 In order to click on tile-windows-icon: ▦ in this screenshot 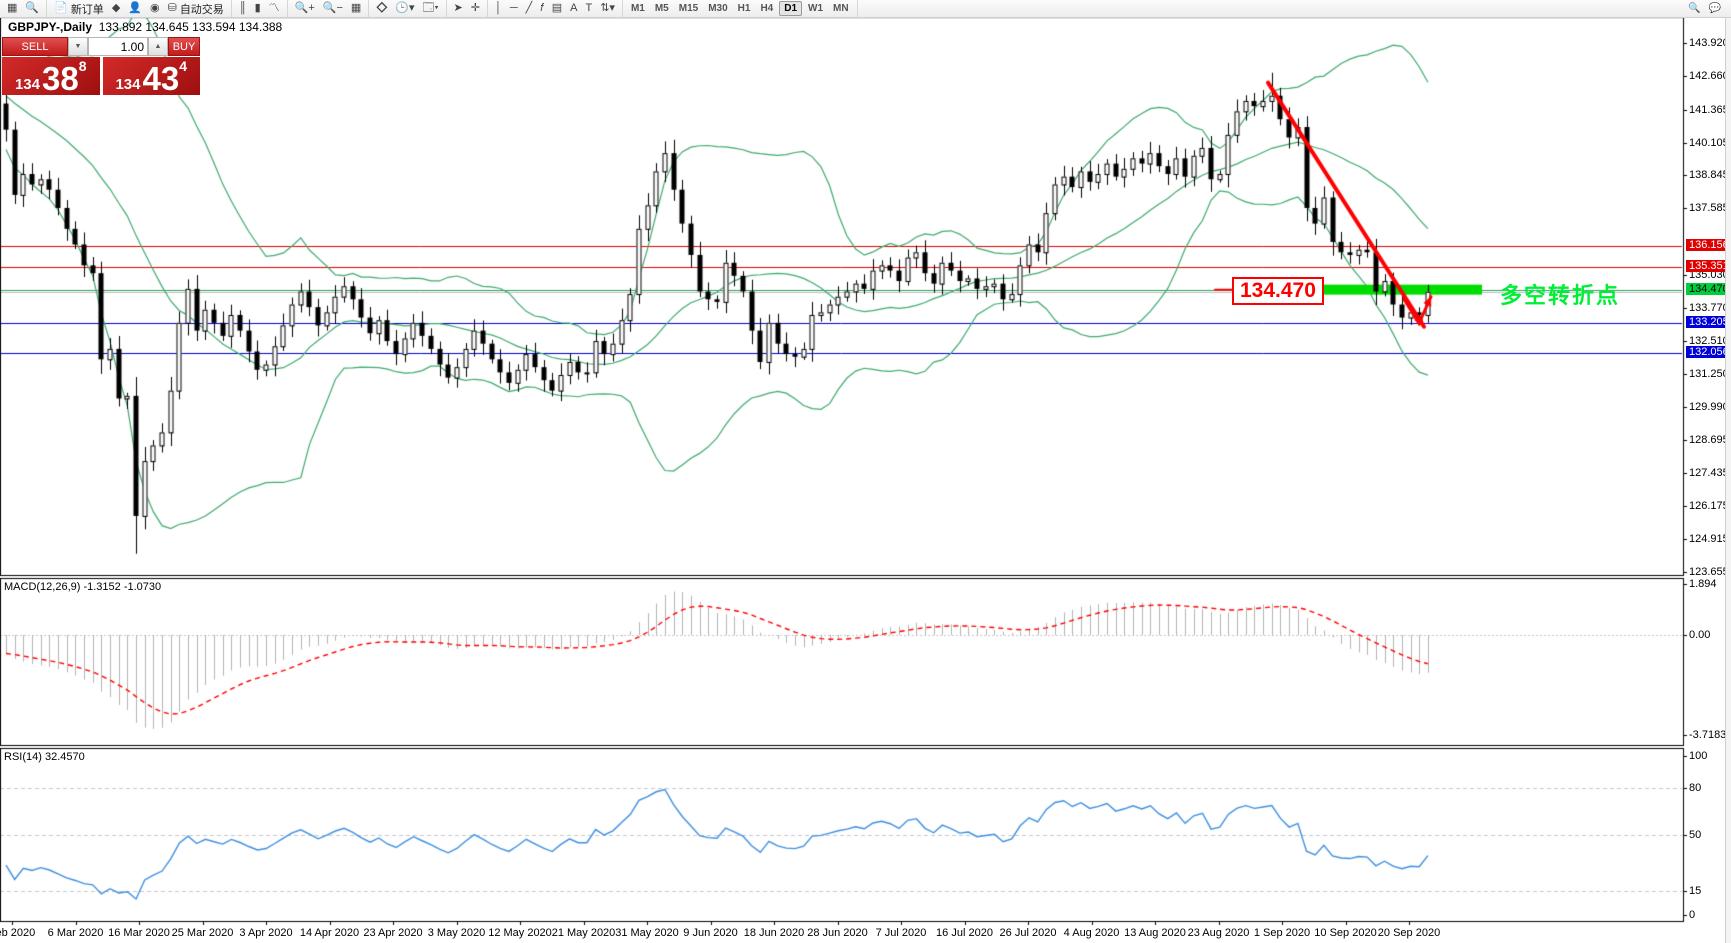, I will do `click(356, 8)`.